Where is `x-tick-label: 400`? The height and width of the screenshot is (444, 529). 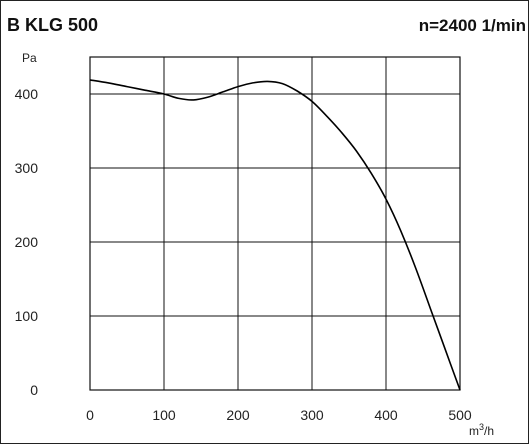
x-tick-label: 400 is located at coordinates (386, 415).